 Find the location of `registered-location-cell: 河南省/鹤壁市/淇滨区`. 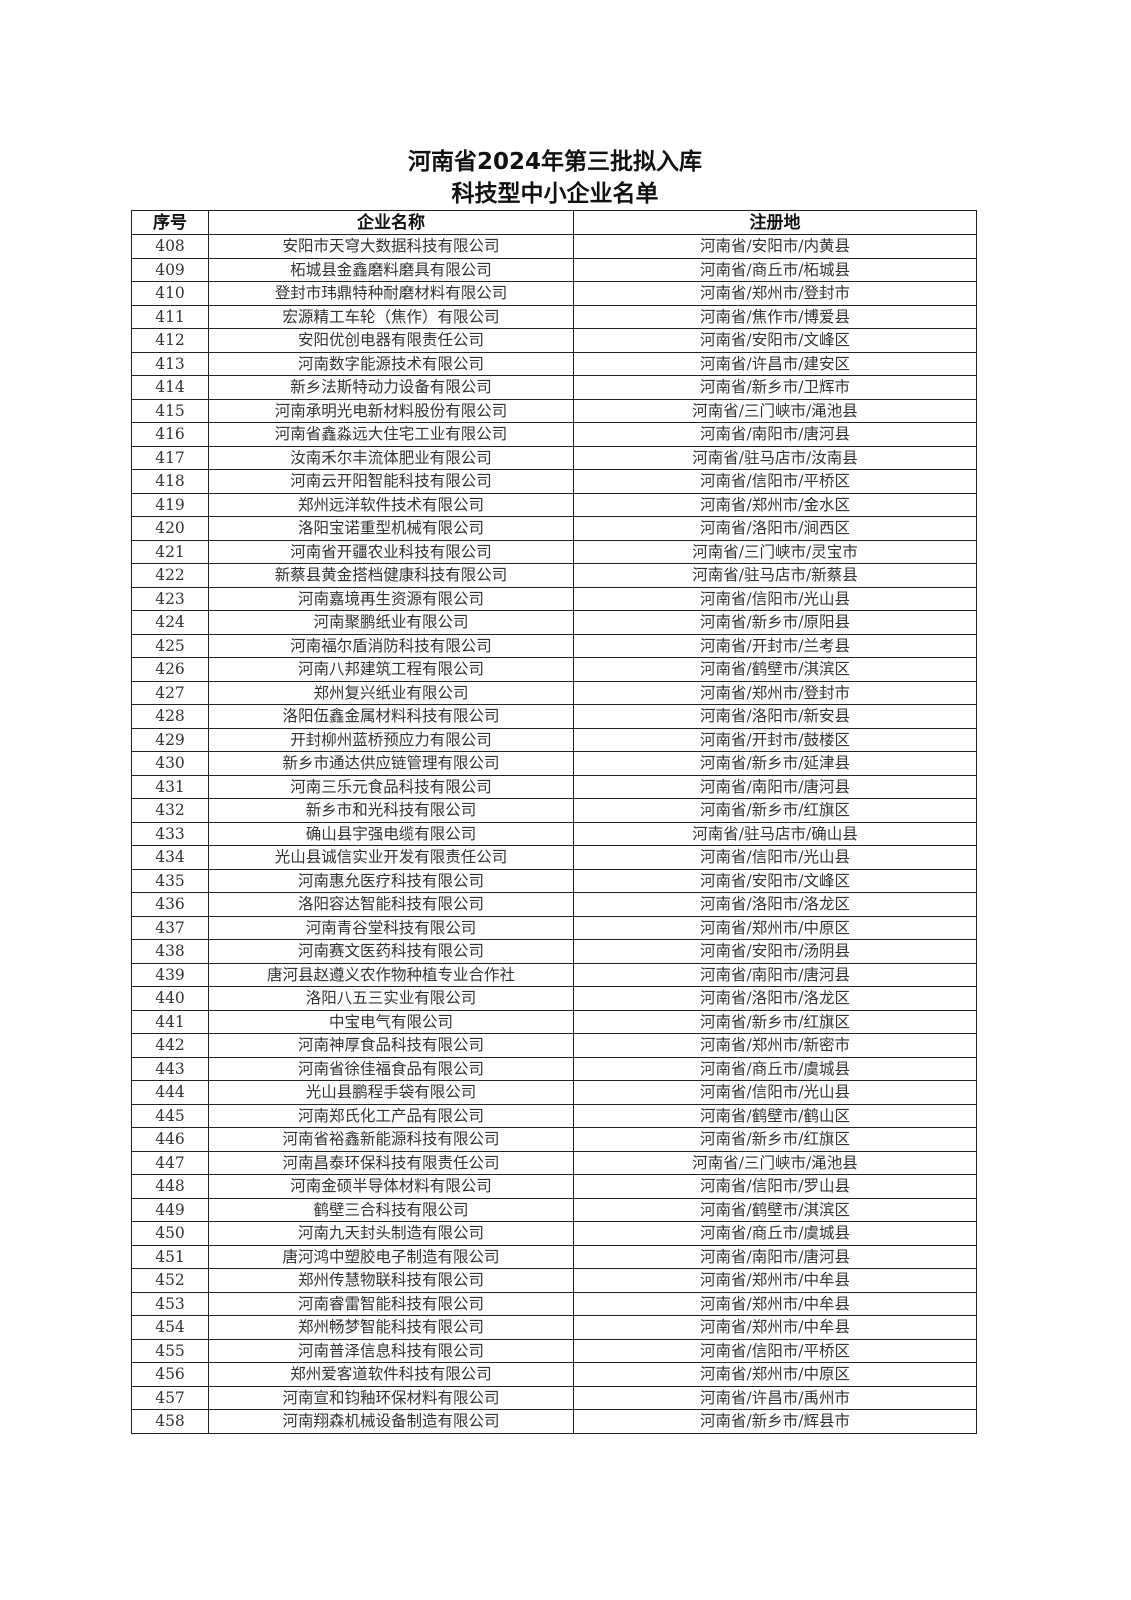

registered-location-cell: 河南省/鹤壁市/淇滨区 is located at coordinates (775, 1209).